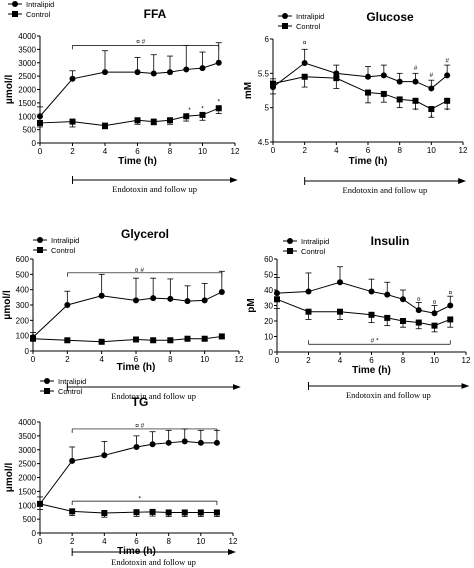 This screenshot has width=474, height=568. I want to click on x-axis-label: Time (h), so click(137, 161).